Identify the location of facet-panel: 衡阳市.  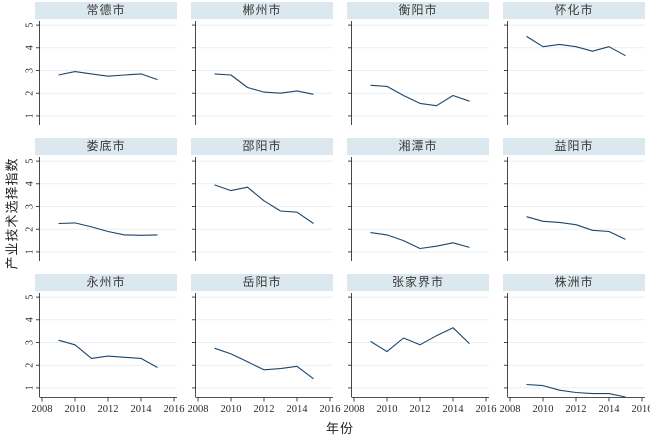
(418, 63).